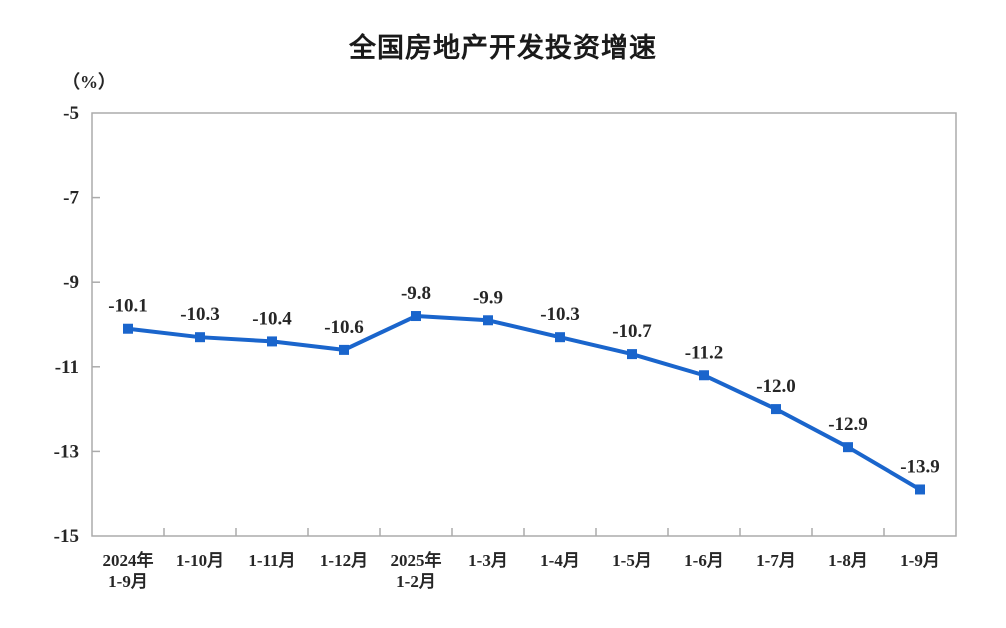  Describe the element at coordinates (344, 327) in the screenshot. I see `data-label: -10.6` at that location.